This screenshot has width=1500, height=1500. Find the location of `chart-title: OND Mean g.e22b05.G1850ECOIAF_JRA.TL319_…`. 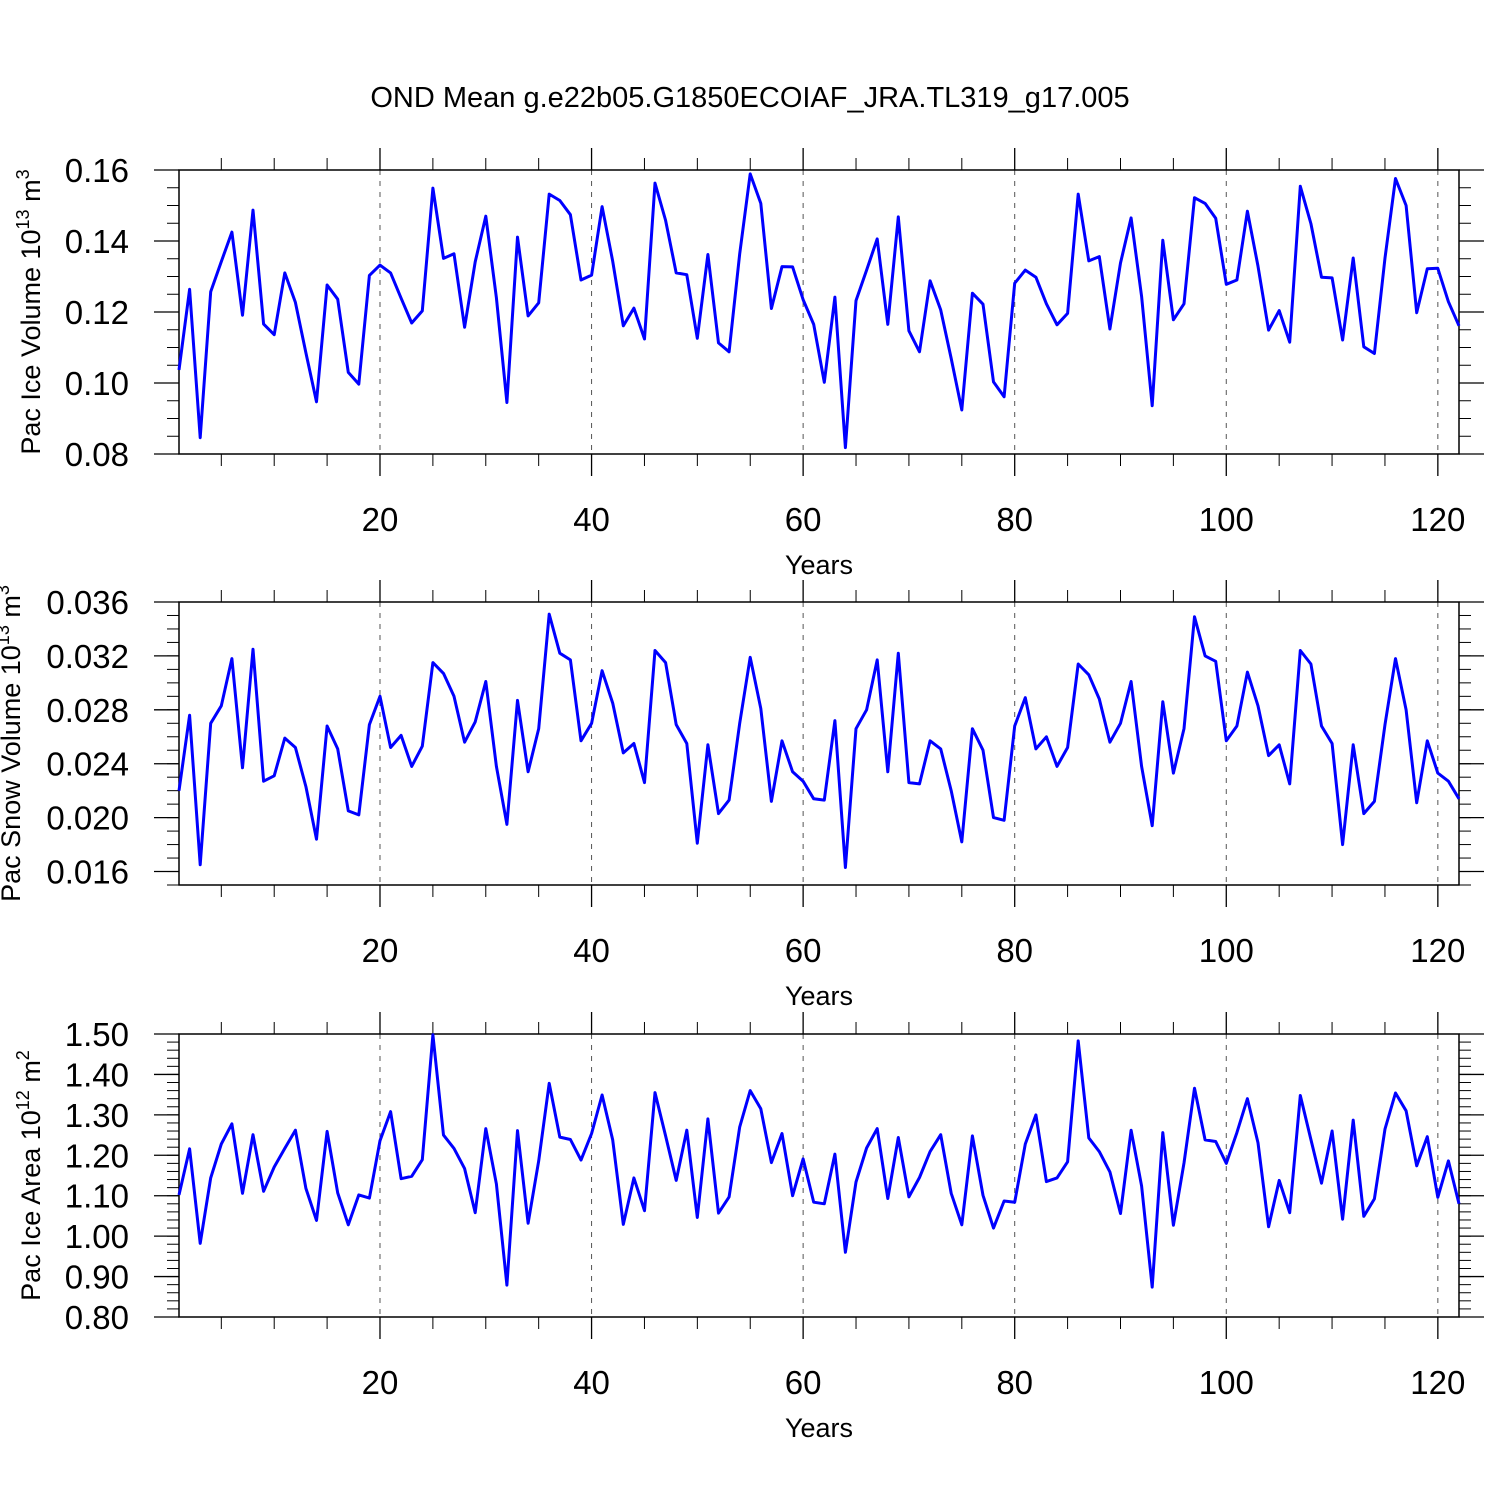

chart-title: OND Mean g.e22b05.G1850ECOIAF_JRA.TL319_… is located at coordinates (749, 98).